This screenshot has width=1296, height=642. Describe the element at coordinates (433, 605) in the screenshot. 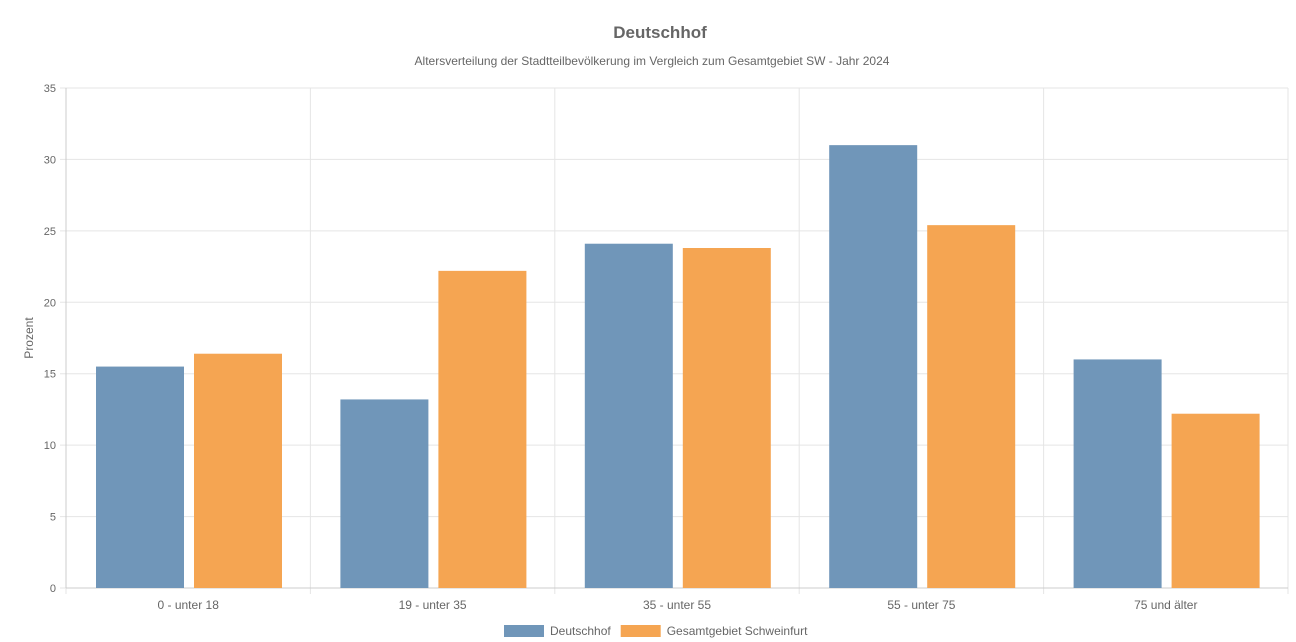

I see `x-tick-label: 19 - unter 35` at that location.